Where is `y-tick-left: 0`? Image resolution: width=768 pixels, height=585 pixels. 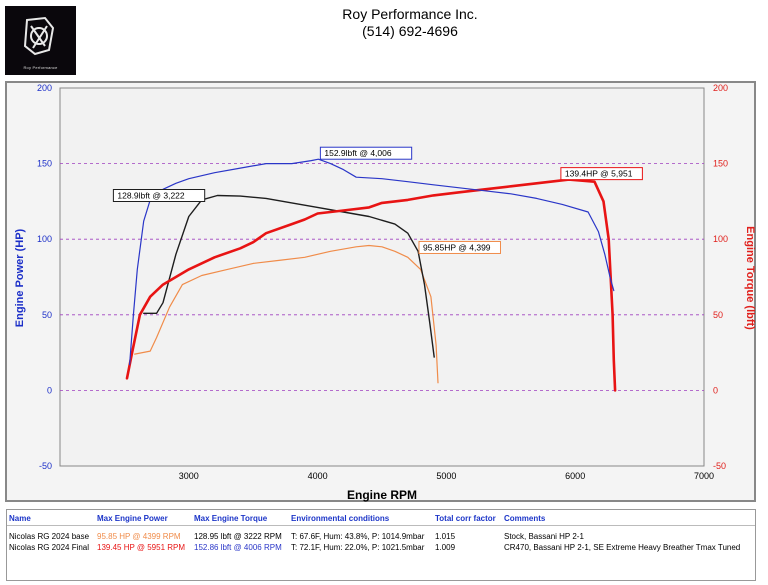
y-tick-left: 0 is located at coordinates (49, 390).